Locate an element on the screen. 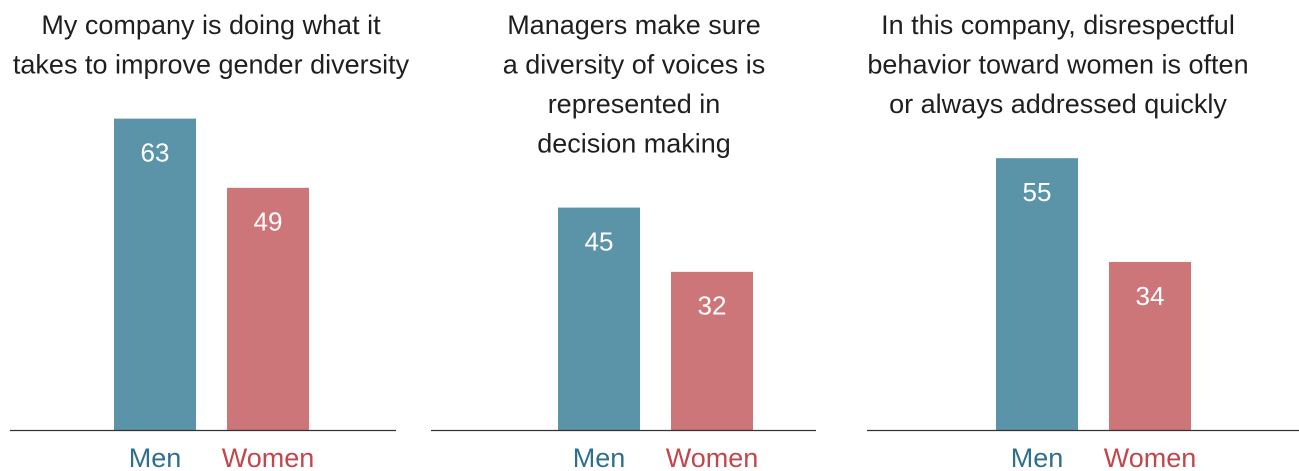 The width and height of the screenshot is (1299, 471). value-label: 55 is located at coordinates (1037, 192).